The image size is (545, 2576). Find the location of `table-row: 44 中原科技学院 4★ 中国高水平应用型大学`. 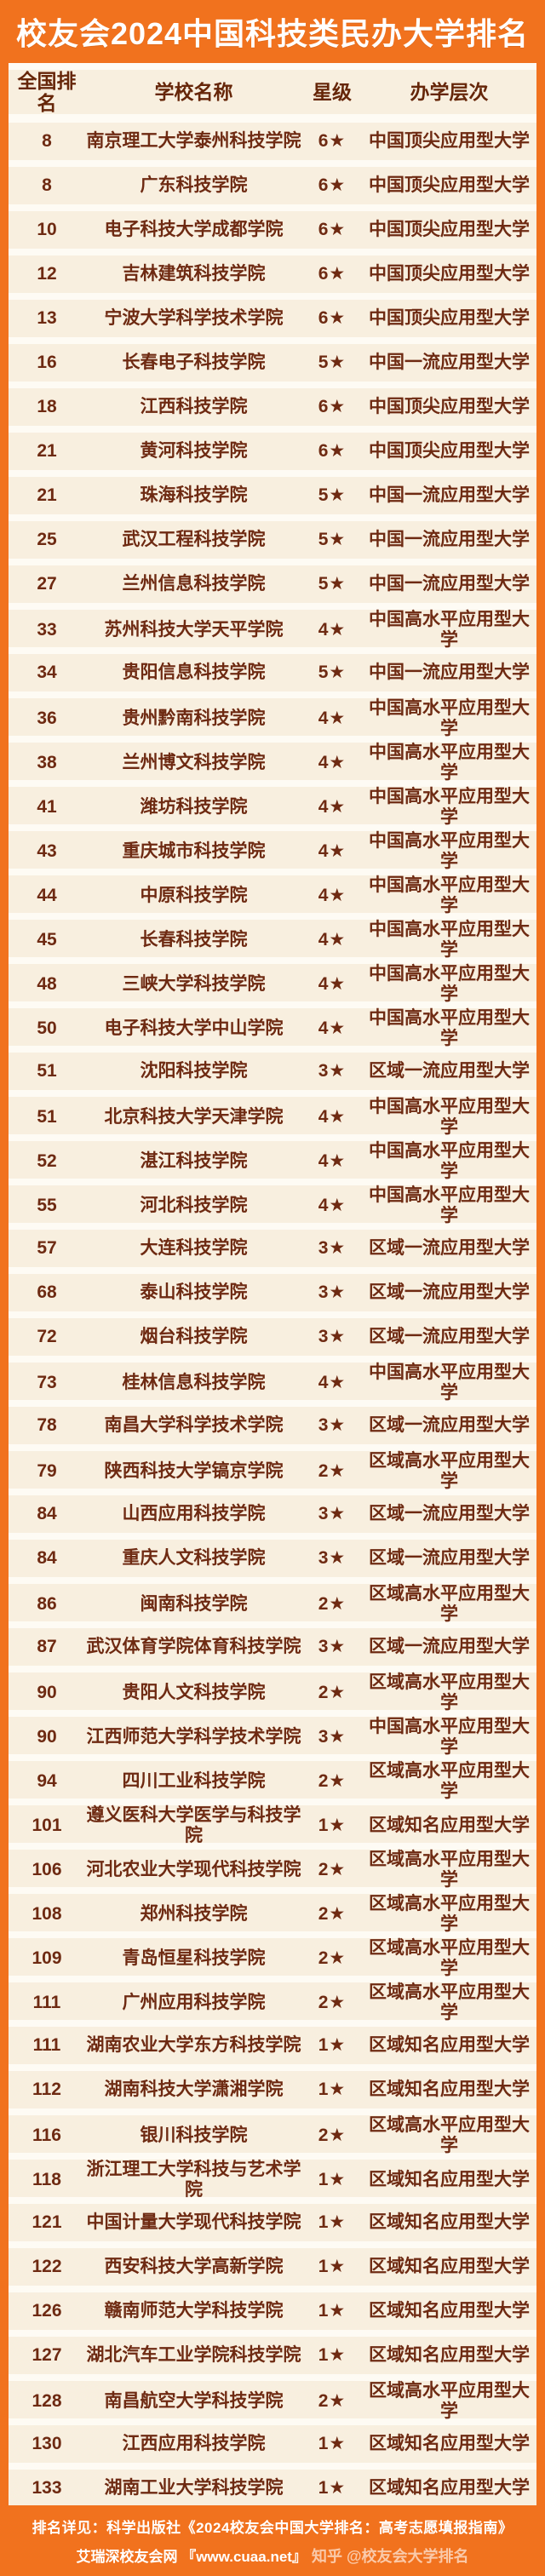

table-row: 44 中原科技学院 4★ 中国高水平应用型大学 is located at coordinates (272, 895).